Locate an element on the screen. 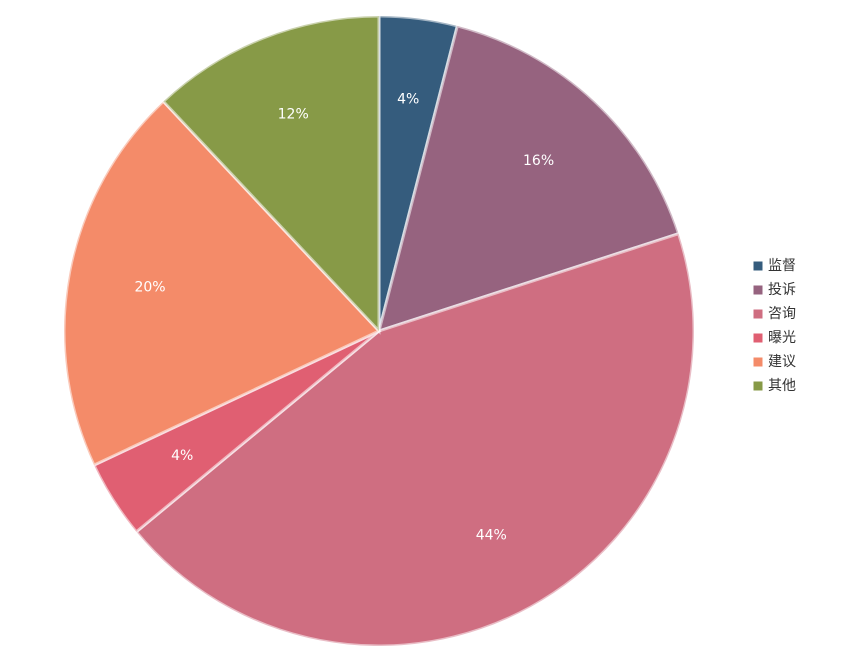 The width and height of the screenshot is (842, 658). slice-label-6: 12% is located at coordinates (293, 114).